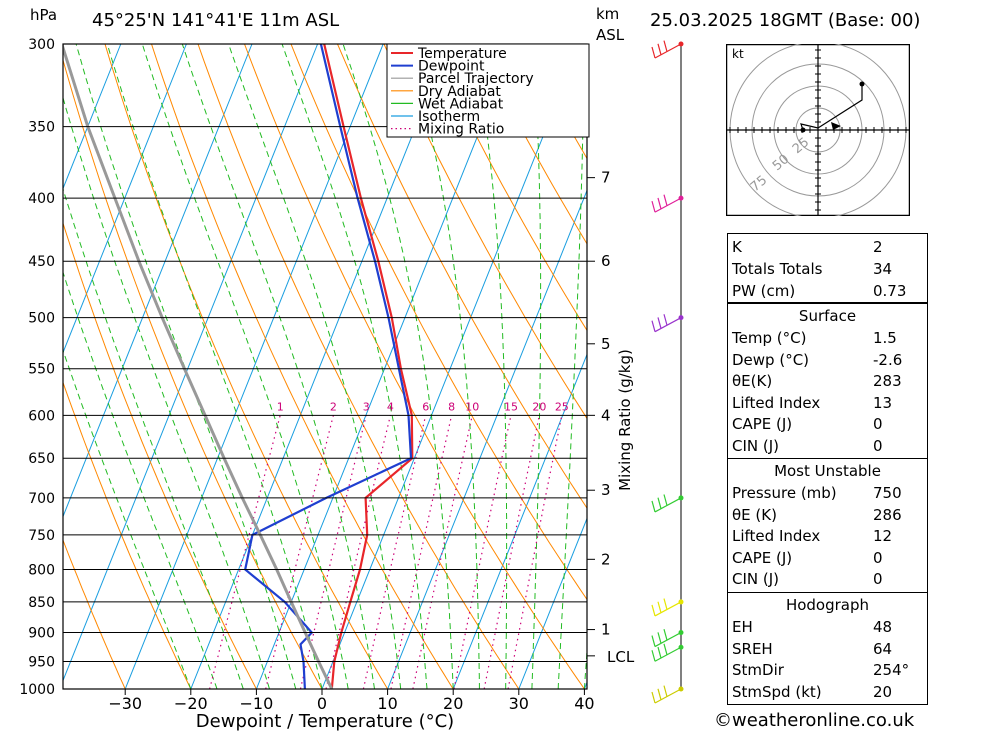 This screenshot has width=1000, height=733. What do you see at coordinates (777, 269) in the screenshot?
I see `totals-label: Totals Totals` at bounding box center [777, 269].